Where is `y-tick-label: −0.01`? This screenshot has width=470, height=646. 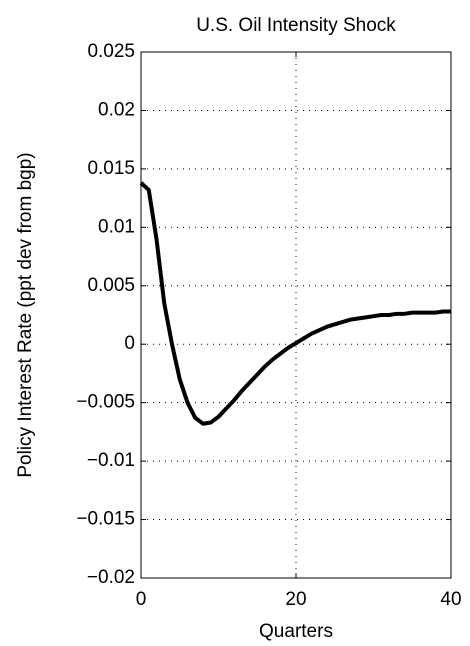 y-tick-label: −0.01 is located at coordinates (111, 460).